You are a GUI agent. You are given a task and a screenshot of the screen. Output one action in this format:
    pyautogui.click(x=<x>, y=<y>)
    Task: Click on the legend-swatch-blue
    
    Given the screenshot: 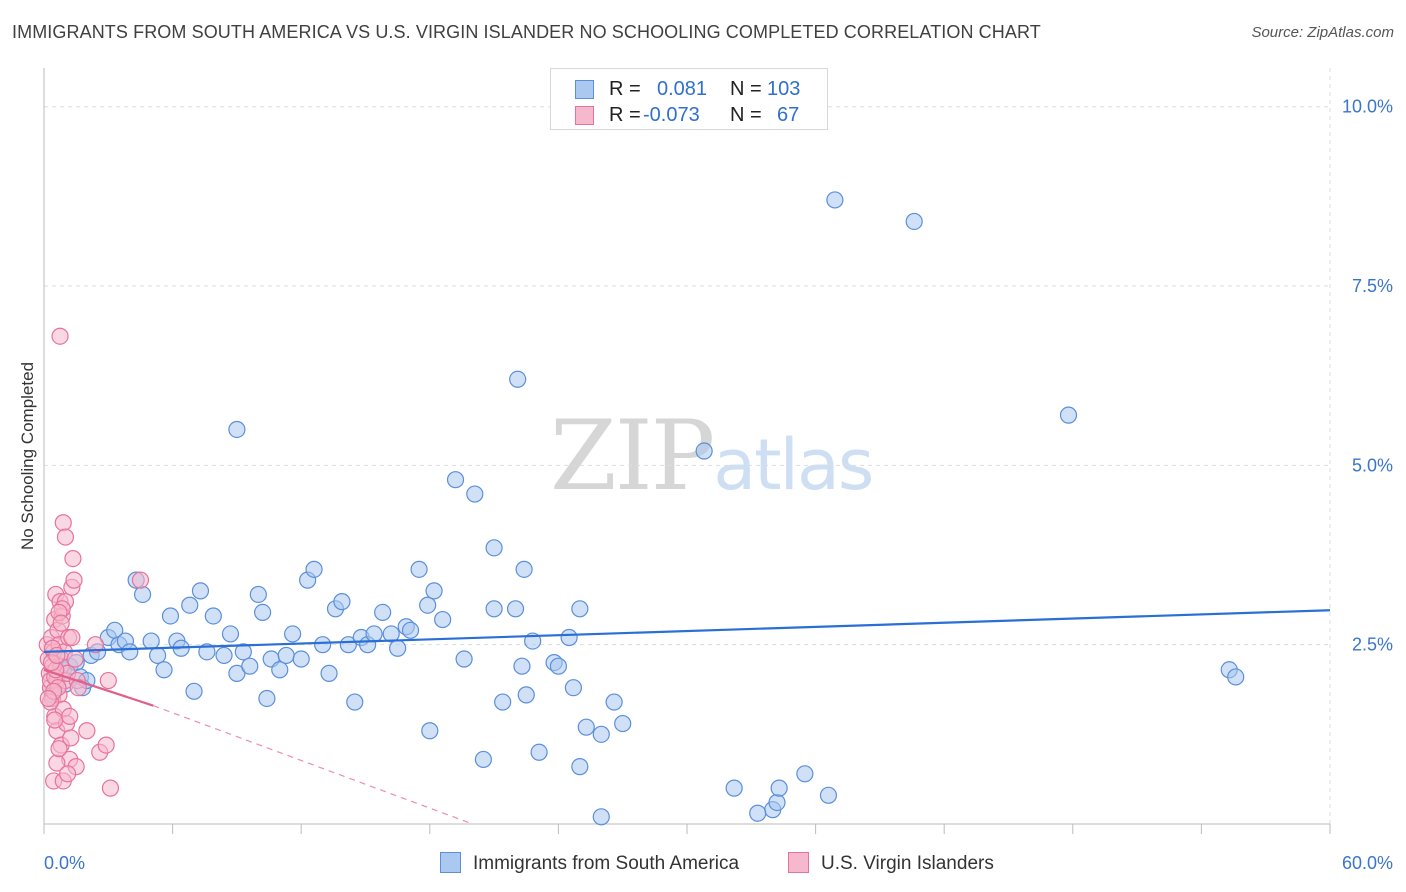 What is the action you would take?
    pyautogui.click(x=584, y=89)
    